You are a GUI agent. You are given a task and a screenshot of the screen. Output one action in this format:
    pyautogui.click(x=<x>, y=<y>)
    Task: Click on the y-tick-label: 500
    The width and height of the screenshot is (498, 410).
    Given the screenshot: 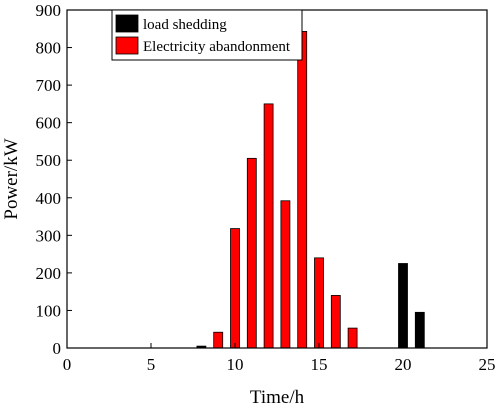 What is the action you would take?
    pyautogui.click(x=49, y=160)
    